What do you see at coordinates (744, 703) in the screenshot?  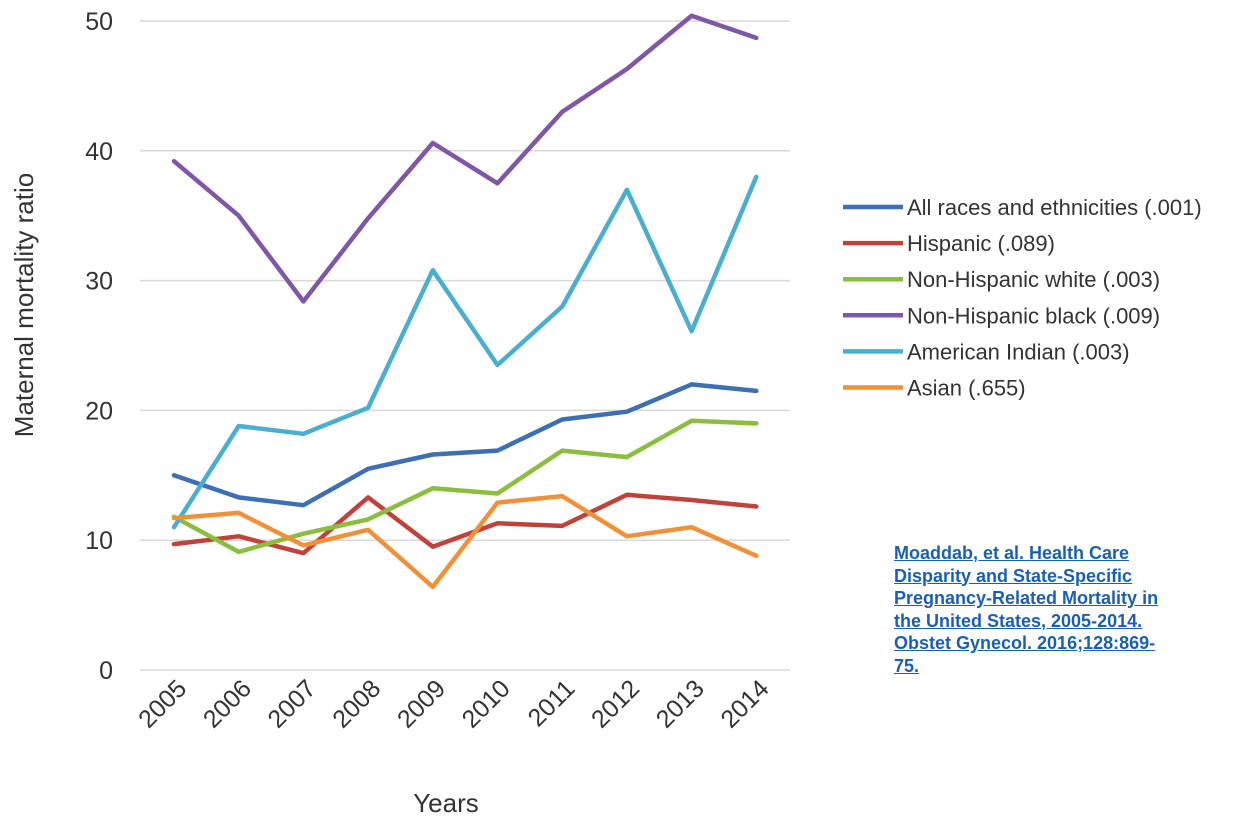 I see `x-tick-label: 2014` at bounding box center [744, 703].